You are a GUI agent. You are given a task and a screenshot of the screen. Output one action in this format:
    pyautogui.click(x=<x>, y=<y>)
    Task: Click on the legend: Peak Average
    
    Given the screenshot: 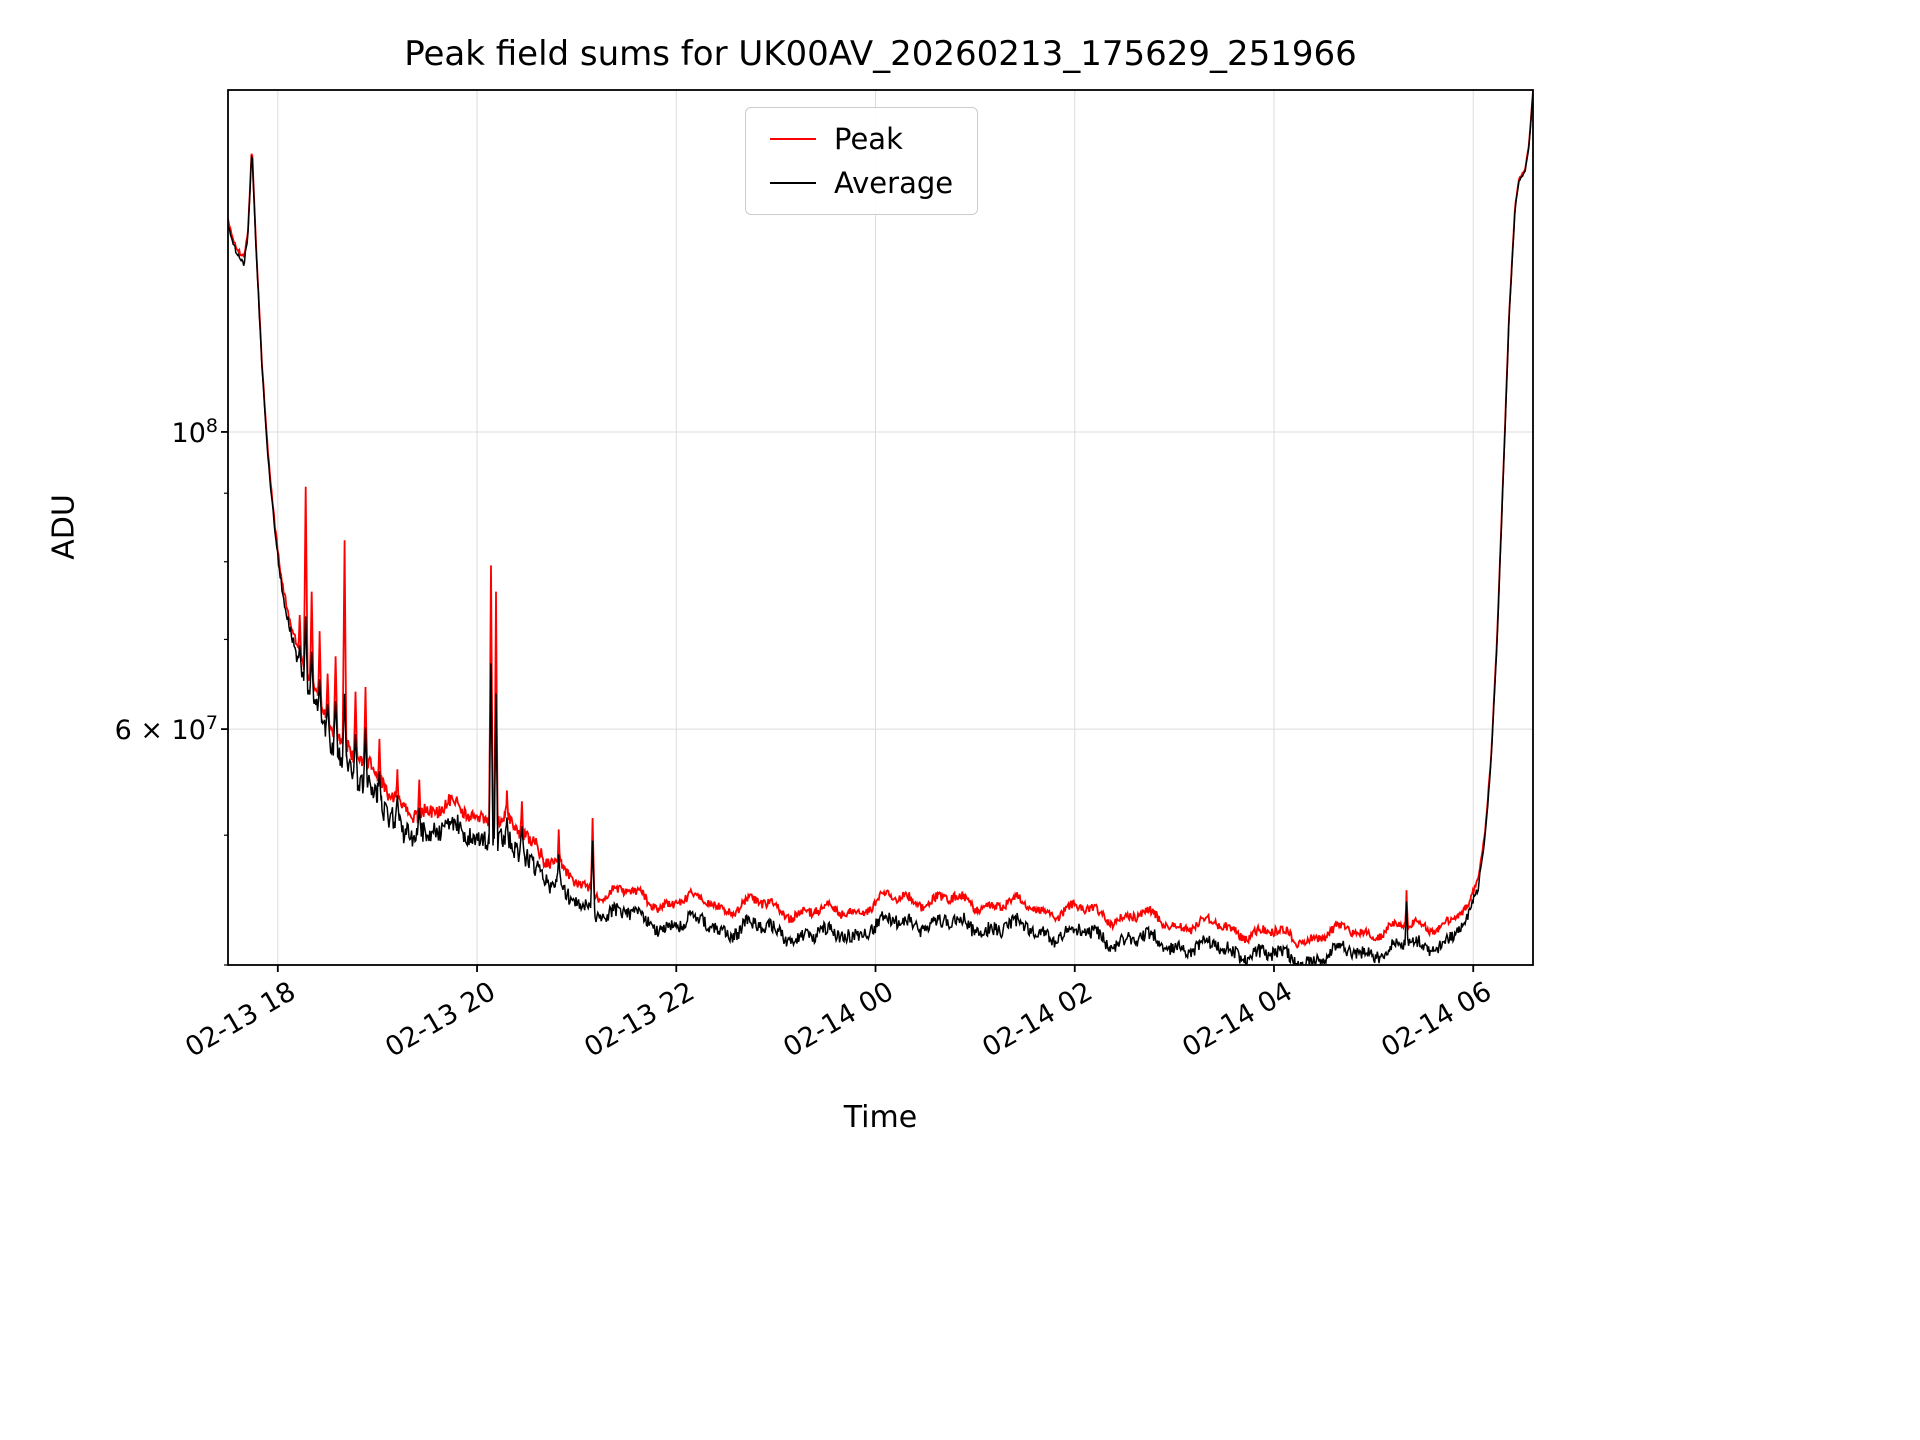 What is the action you would take?
    pyautogui.click(x=862, y=161)
    